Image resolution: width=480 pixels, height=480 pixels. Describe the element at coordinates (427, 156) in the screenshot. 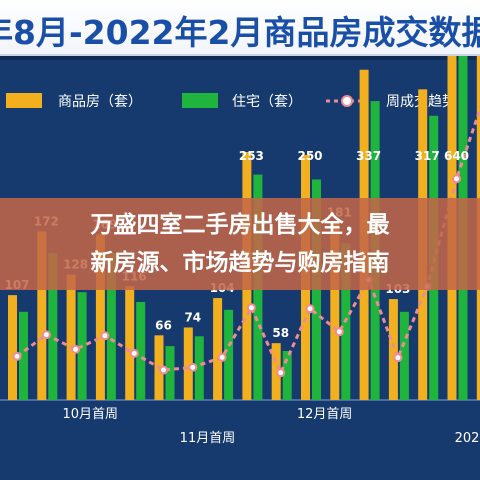

I see `data-label-14: 317` at that location.